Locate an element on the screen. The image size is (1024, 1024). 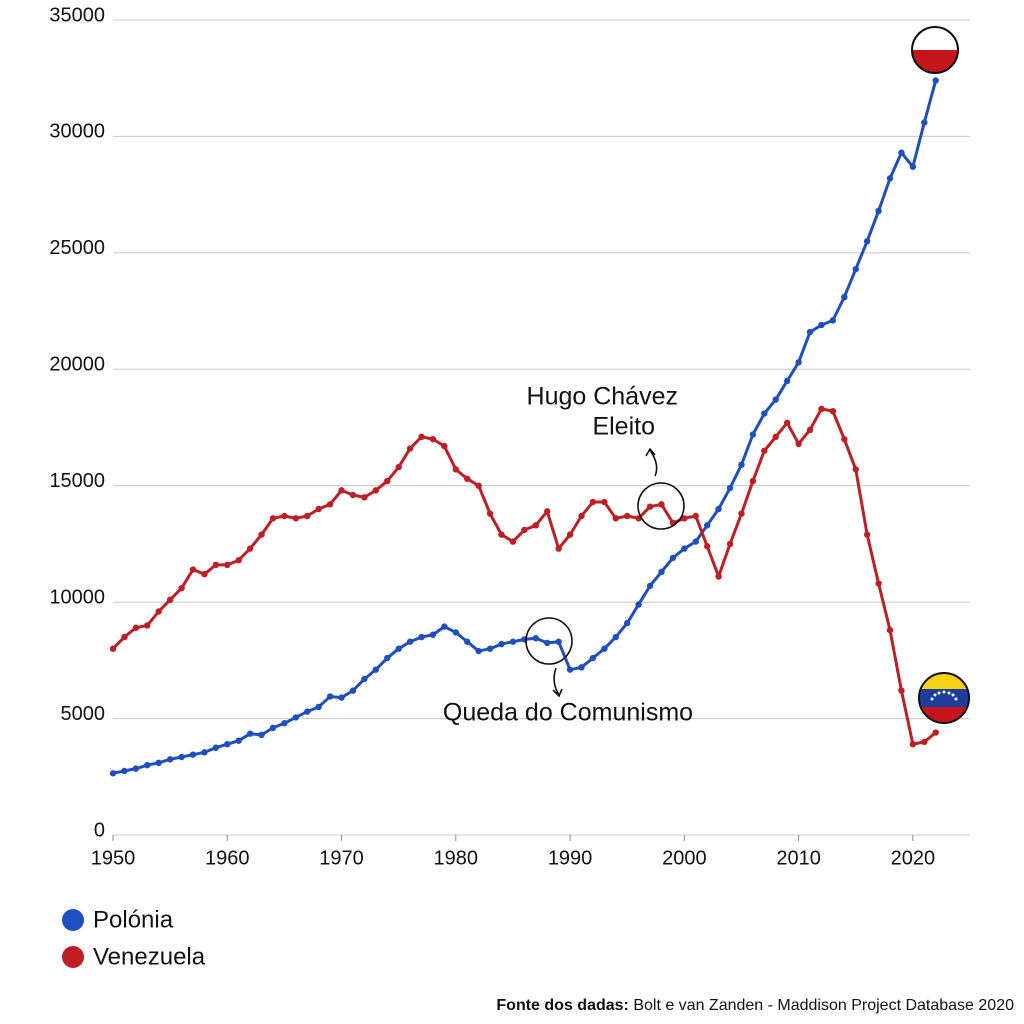
y-tick-label: 0 is located at coordinates (99, 830).